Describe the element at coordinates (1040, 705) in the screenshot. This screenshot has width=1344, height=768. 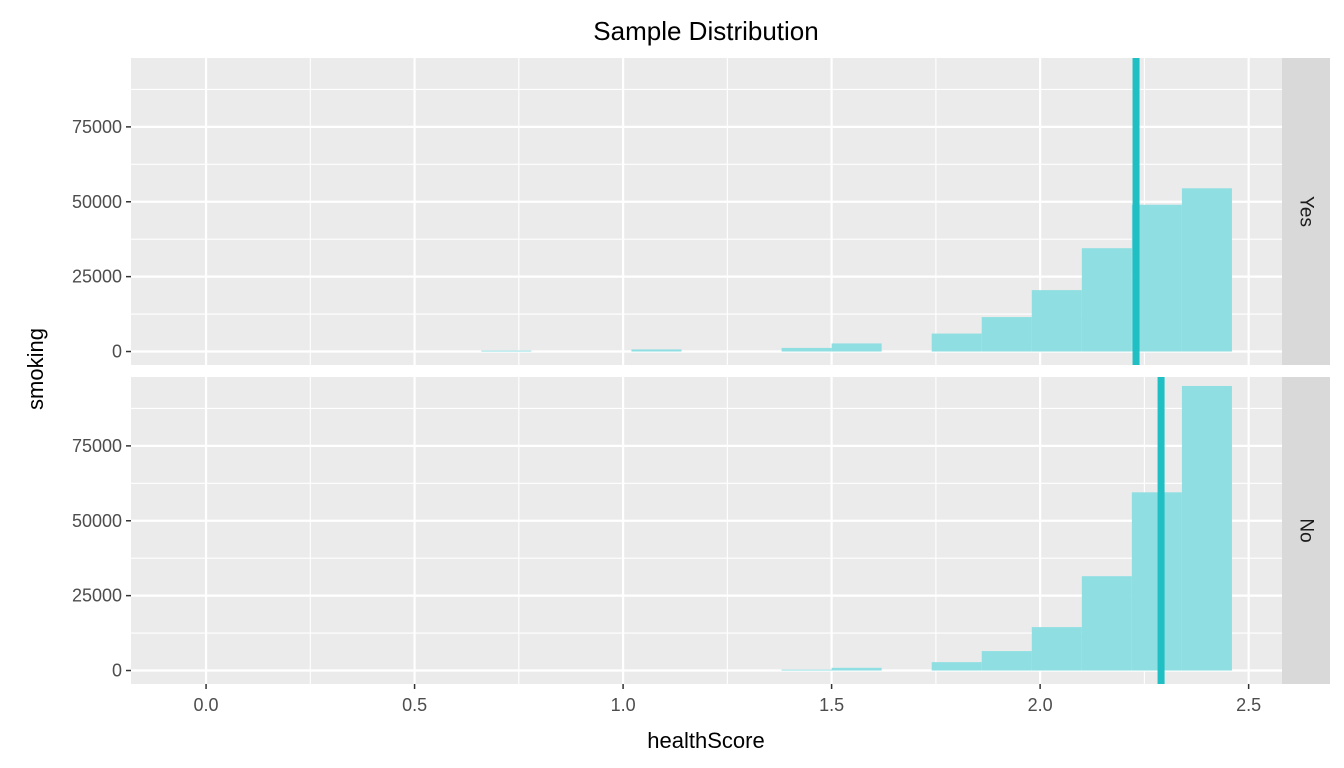
I see `x-tick-label: 2.0` at that location.